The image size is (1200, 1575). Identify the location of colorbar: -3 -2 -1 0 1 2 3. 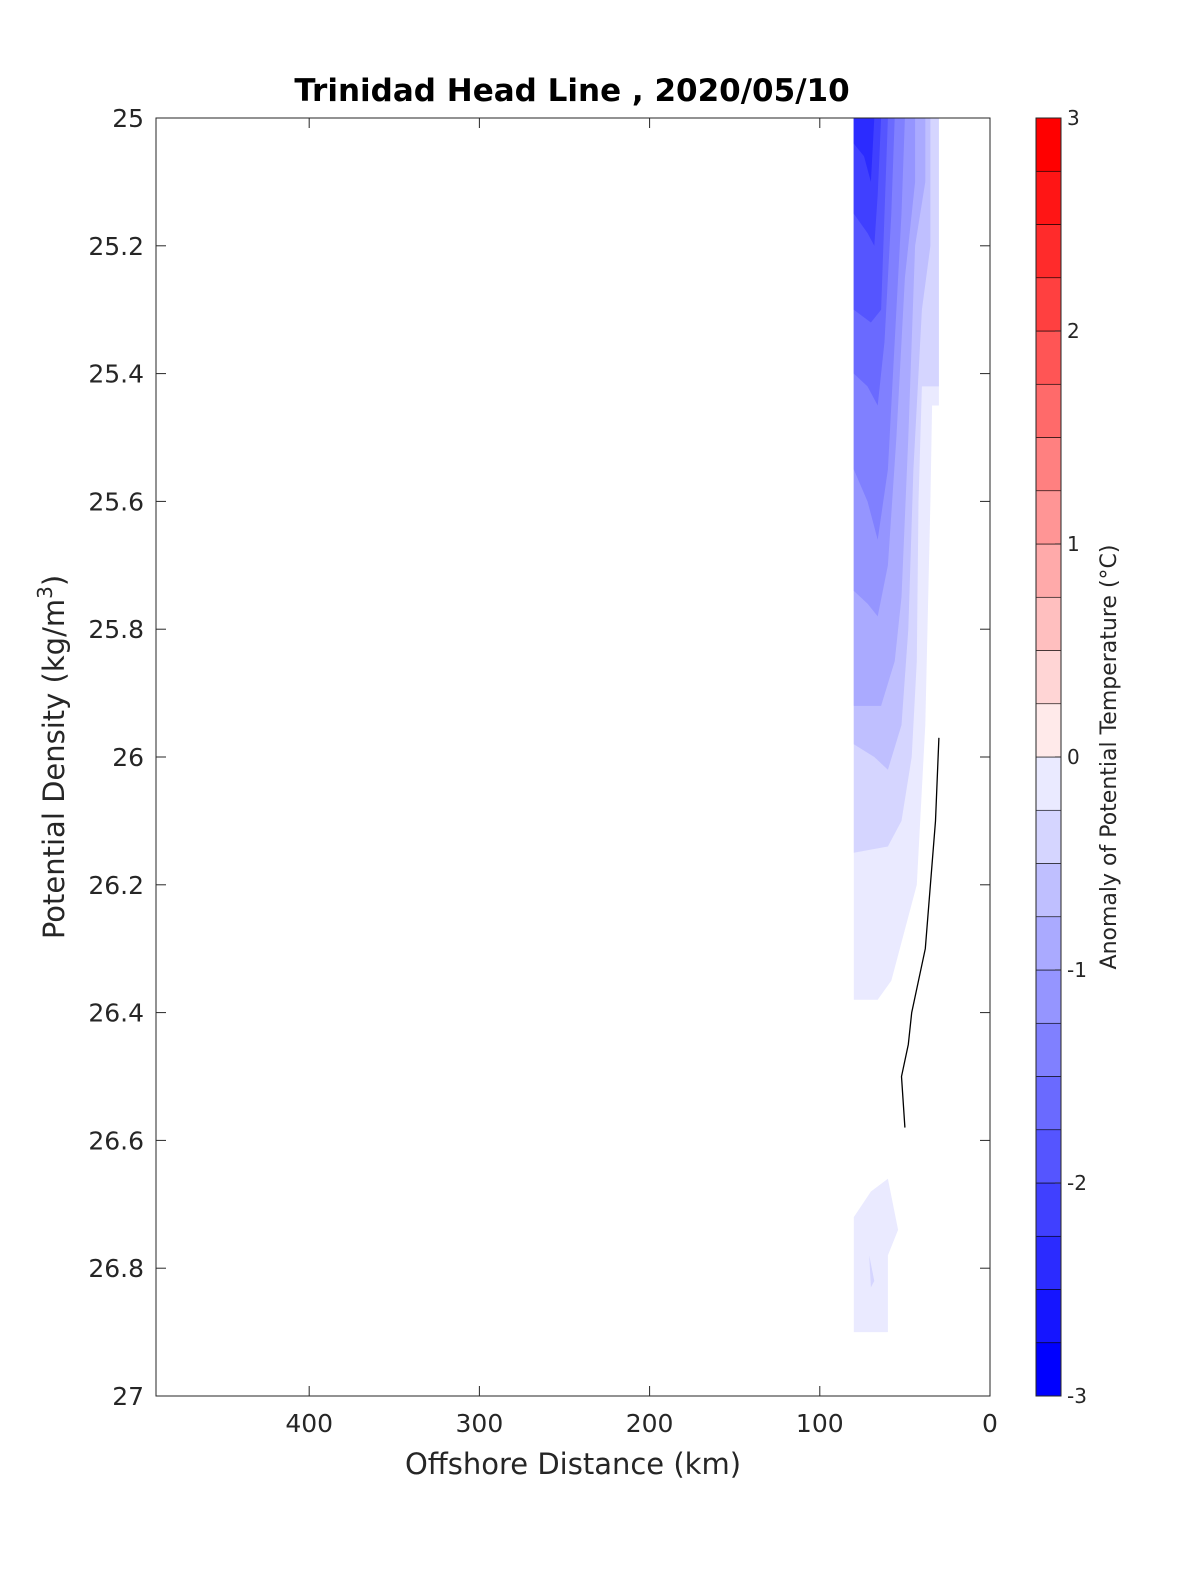
(1061, 757).